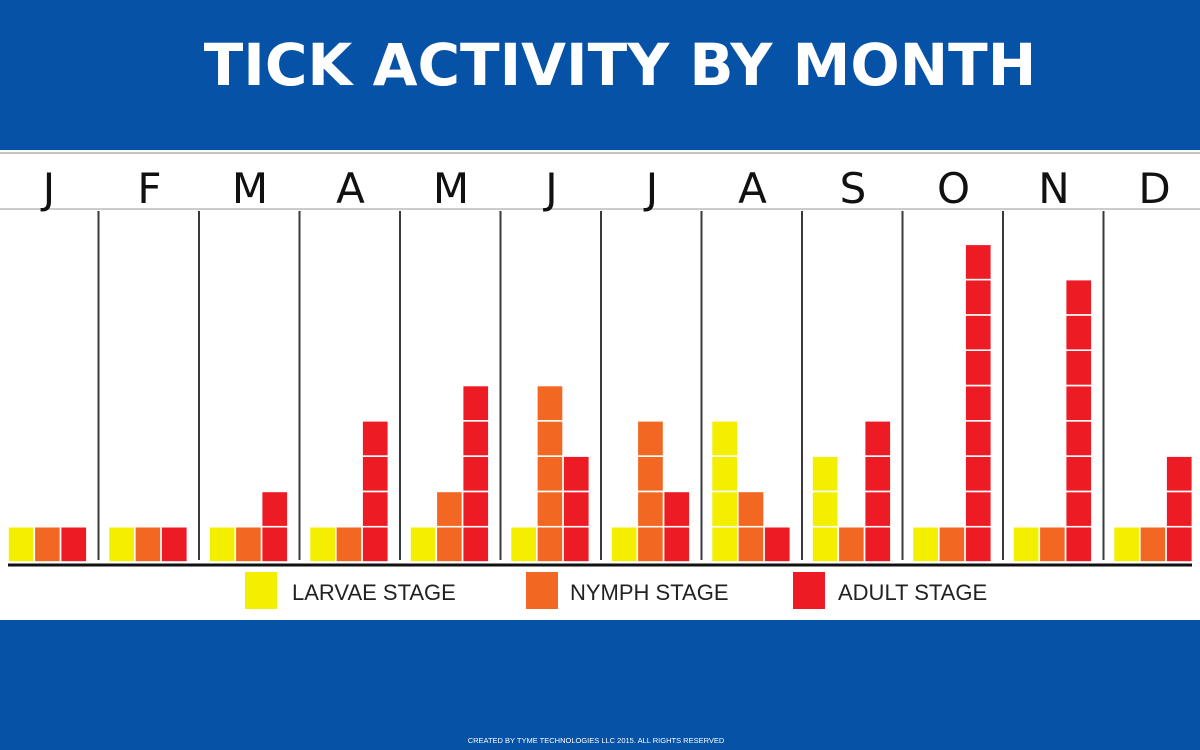  I want to click on month-label: D, so click(1154, 188).